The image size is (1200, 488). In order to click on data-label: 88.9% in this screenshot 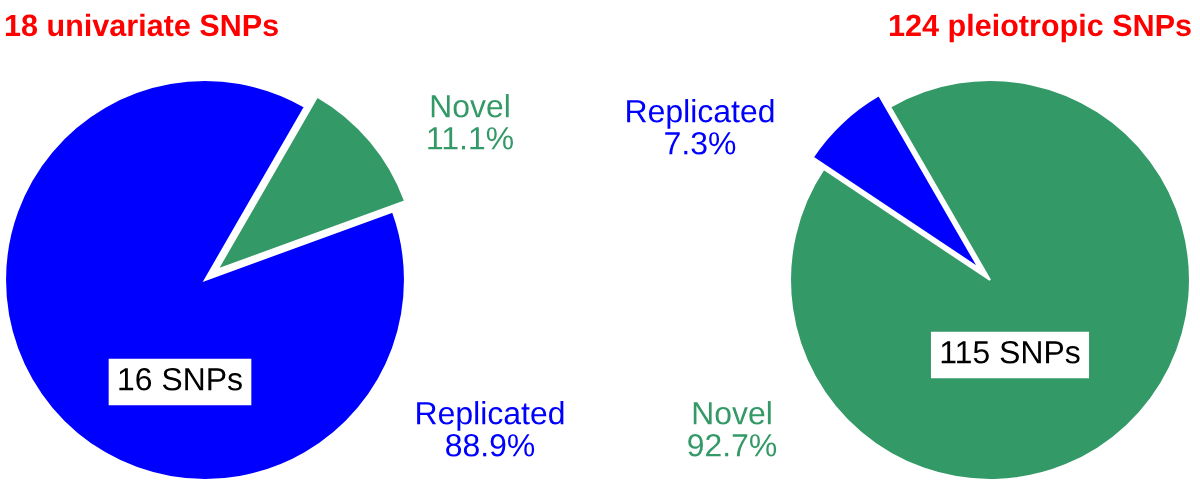, I will do `click(490, 445)`.